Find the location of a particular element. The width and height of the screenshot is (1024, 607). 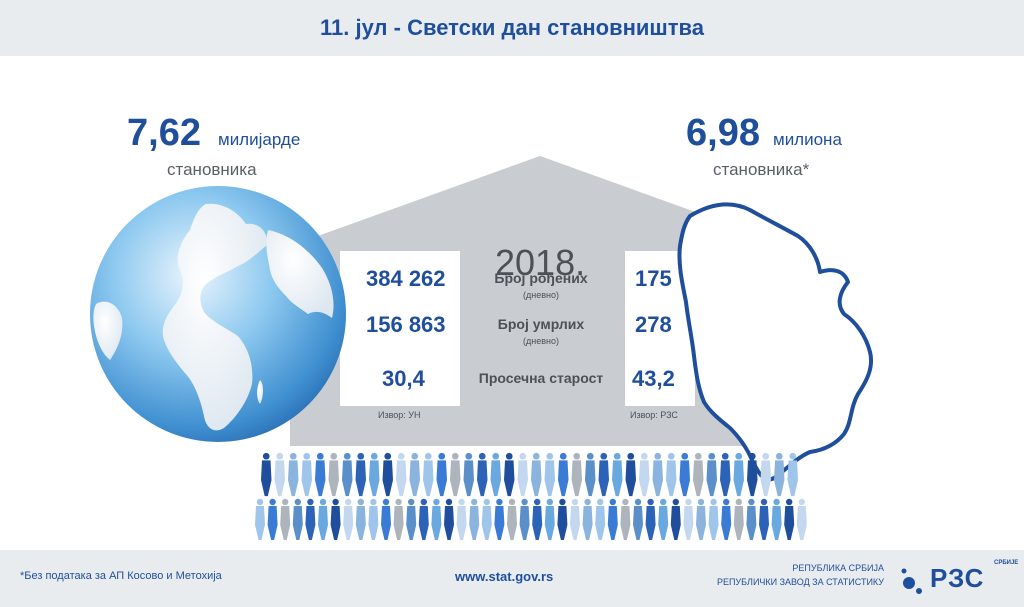

logo-text: РЗС is located at coordinates (957, 578).